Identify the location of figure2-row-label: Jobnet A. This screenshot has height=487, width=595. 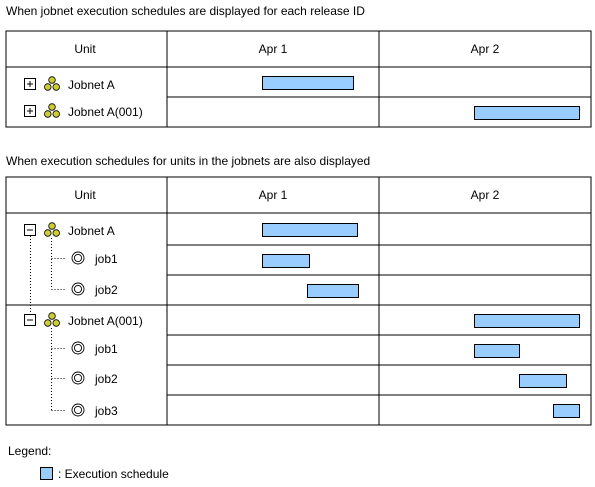
(91, 231).